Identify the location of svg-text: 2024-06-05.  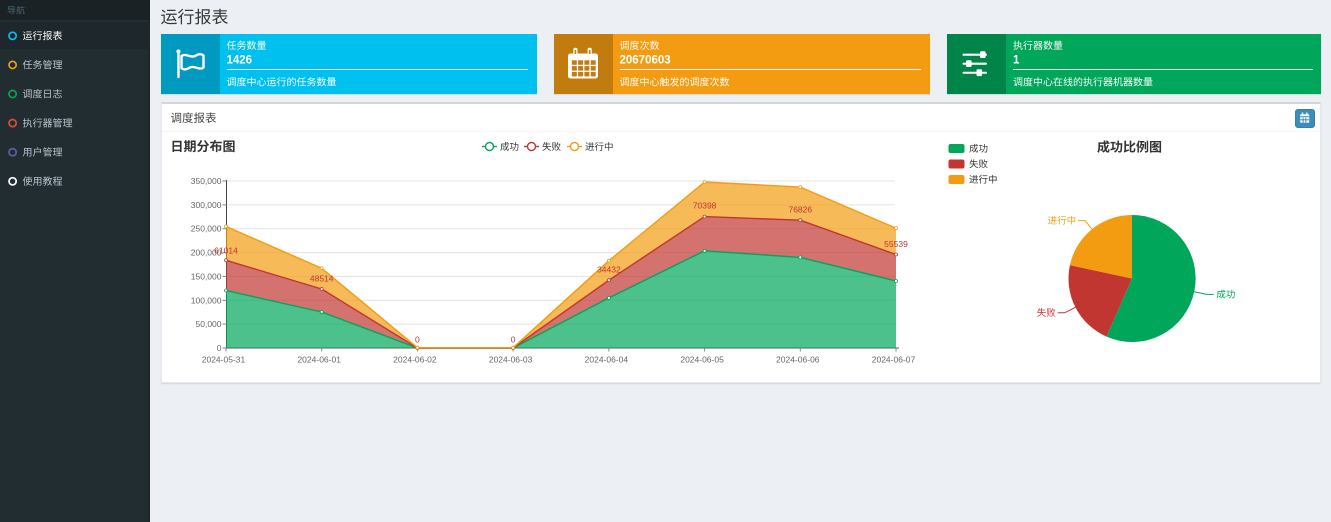
(702, 360).